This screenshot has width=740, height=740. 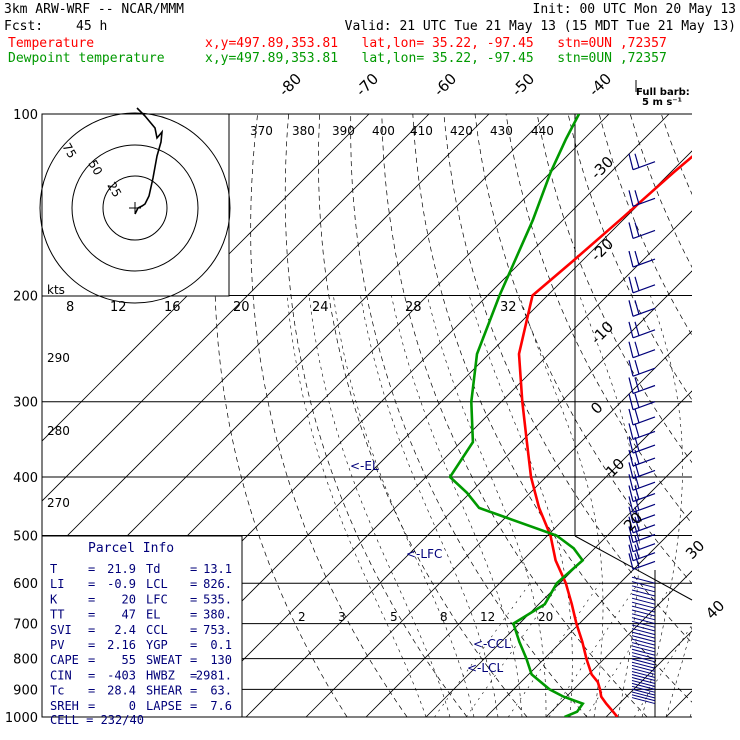 I want to click on temperature-right-label: -30, so click(x=602, y=168).